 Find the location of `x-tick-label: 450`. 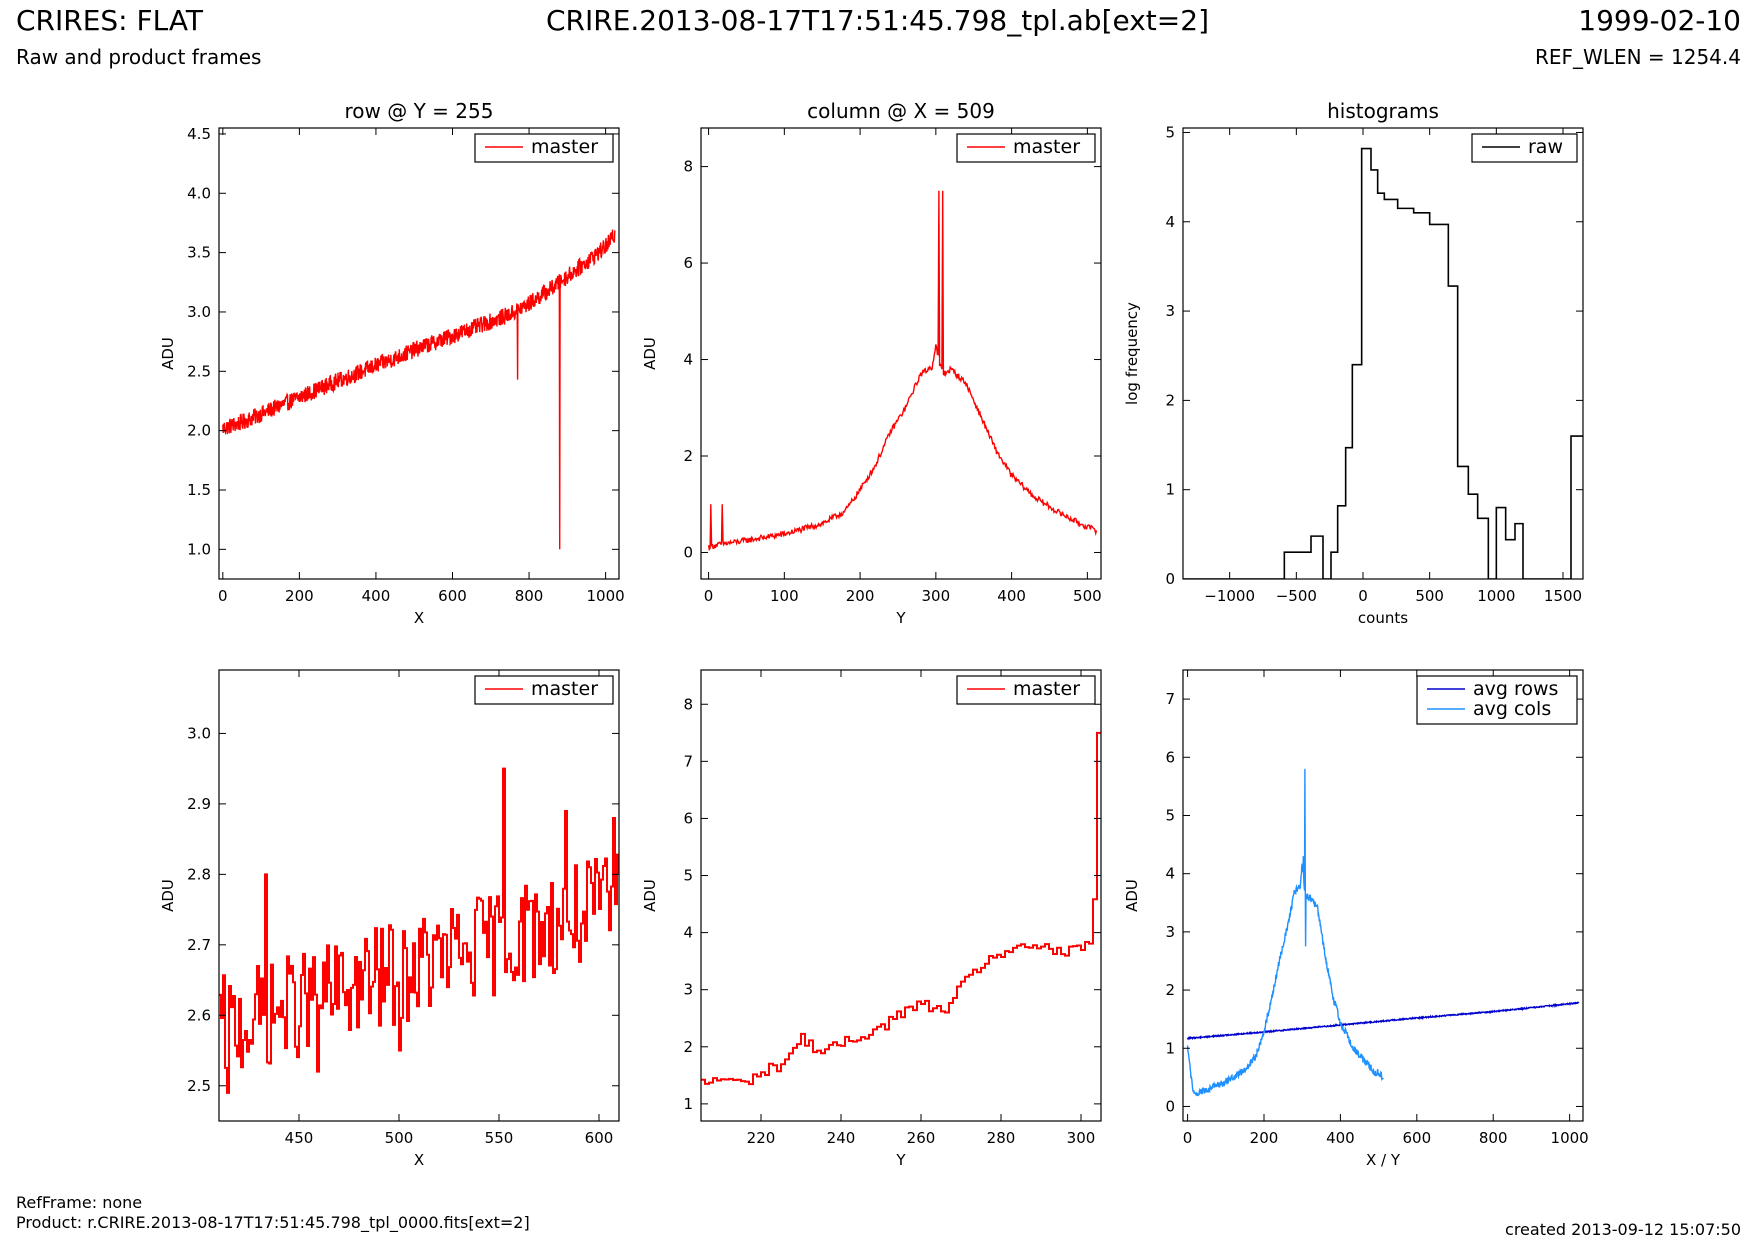

x-tick-label: 450 is located at coordinates (299, 1138).